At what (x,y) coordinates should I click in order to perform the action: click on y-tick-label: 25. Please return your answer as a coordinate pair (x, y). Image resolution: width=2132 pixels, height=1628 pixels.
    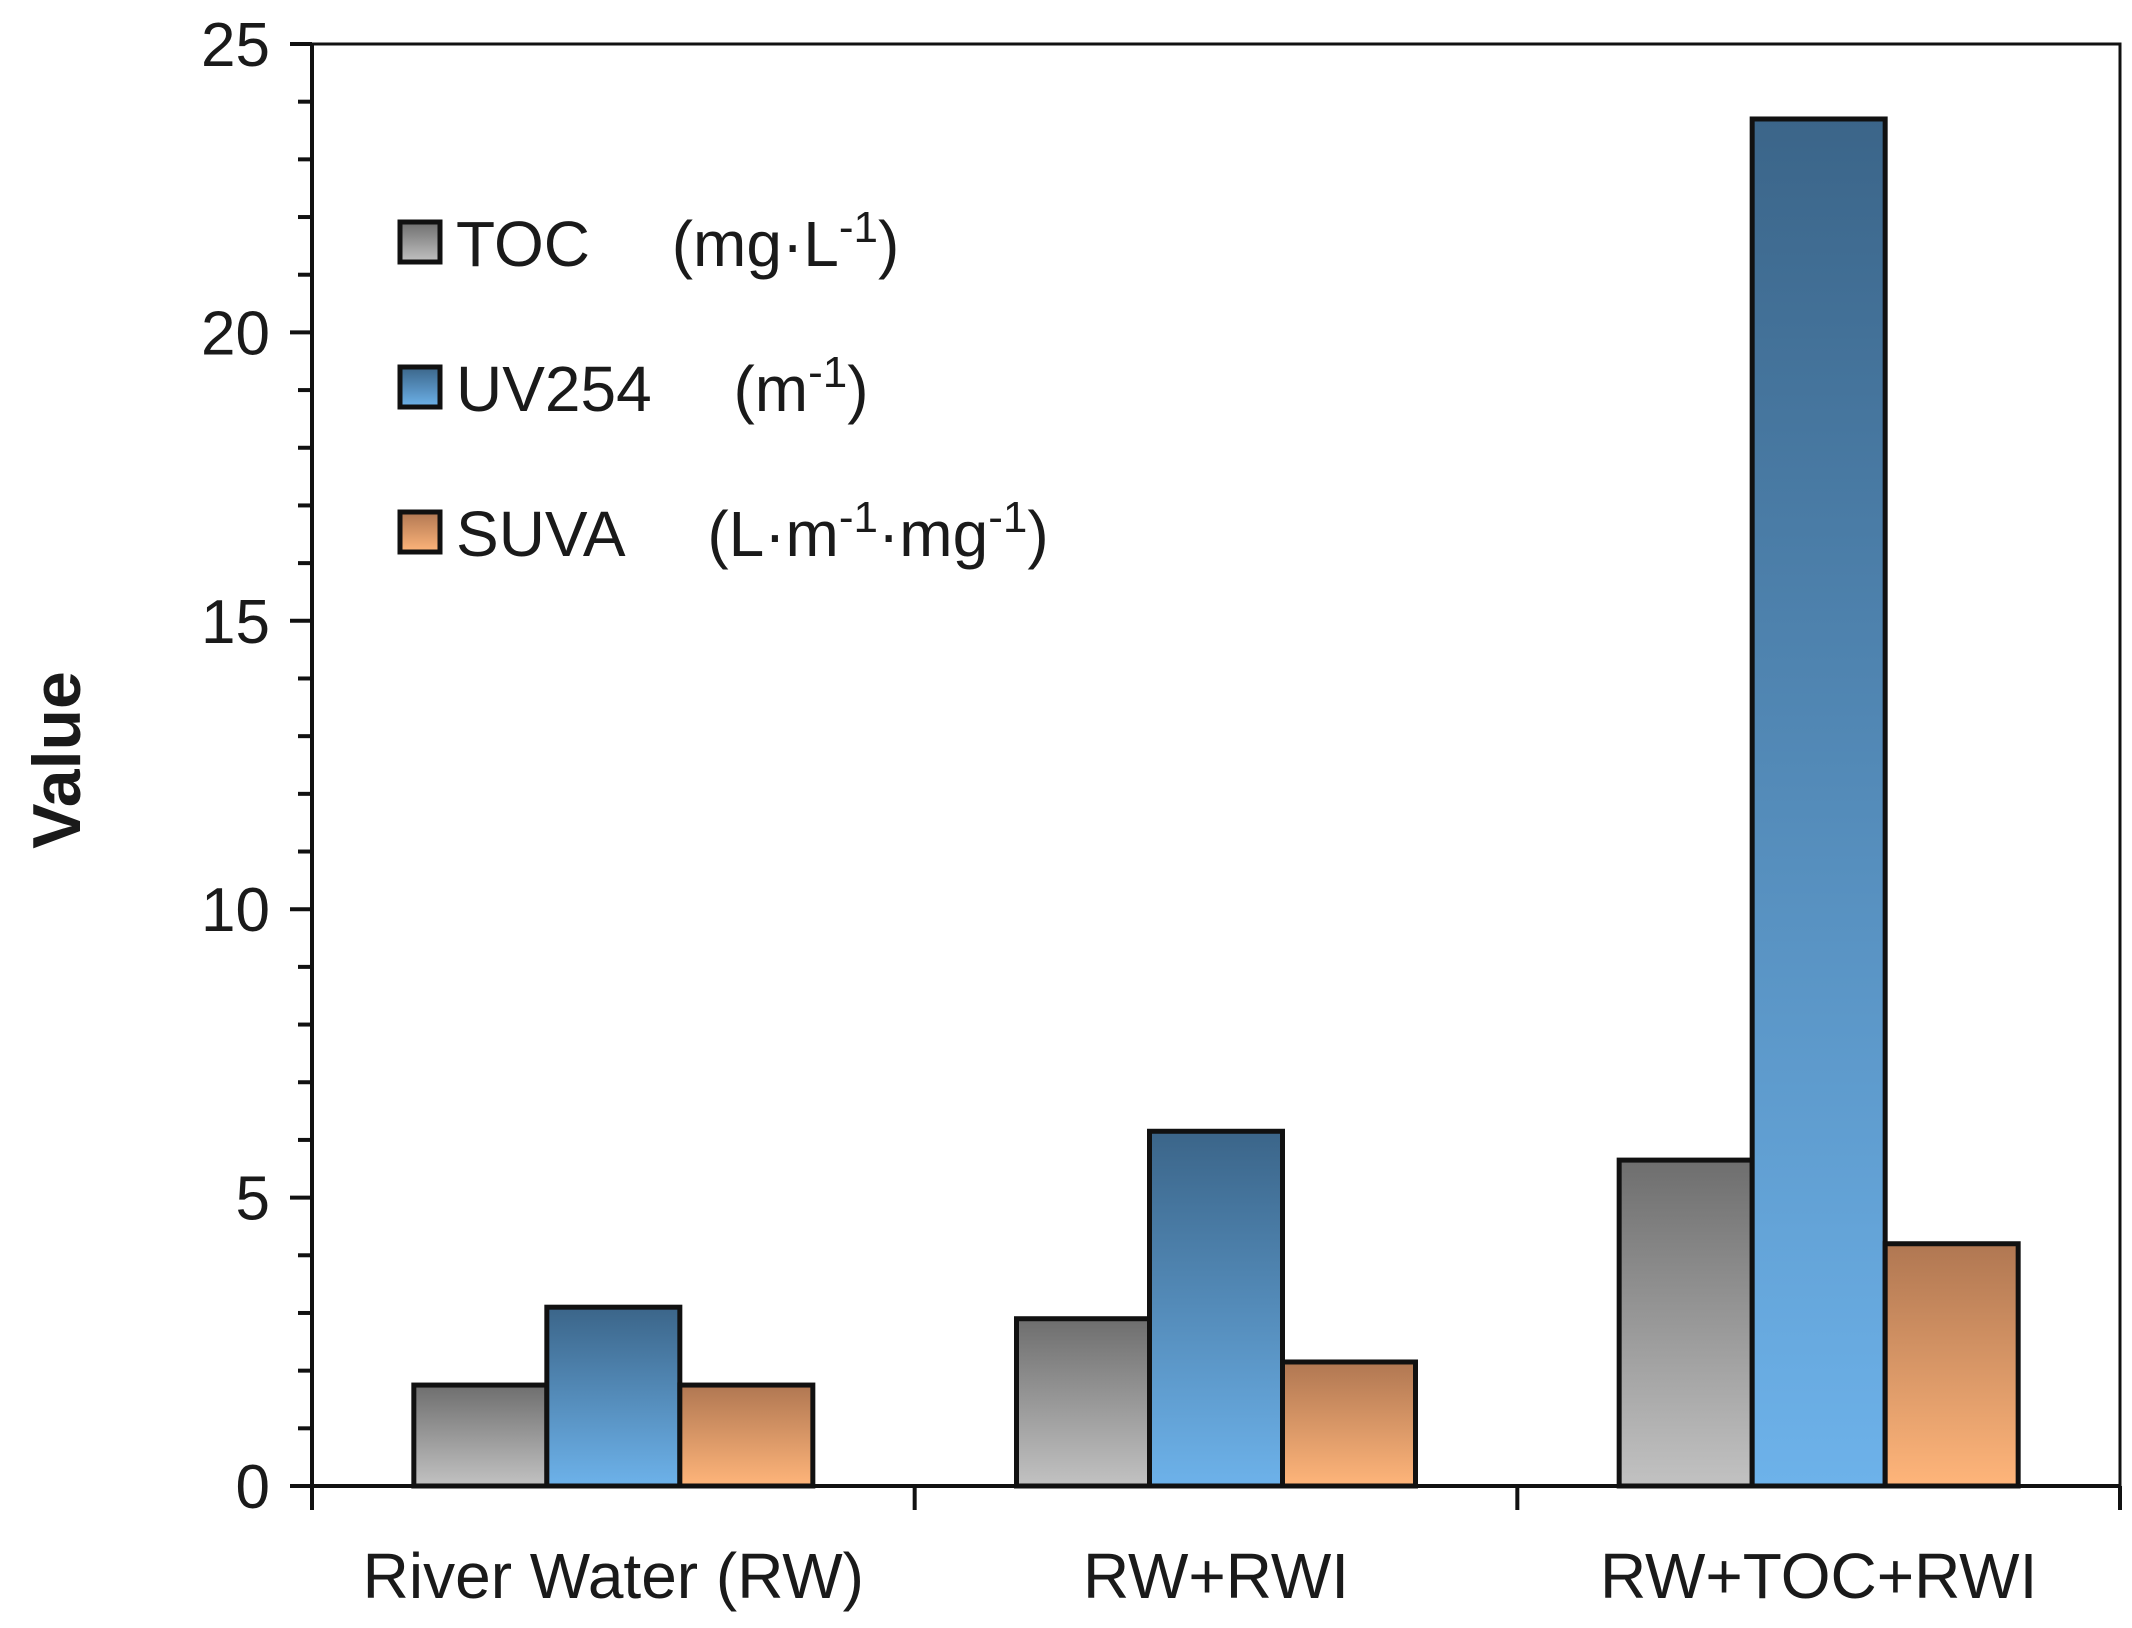
    Looking at the image, I should click on (235, 45).